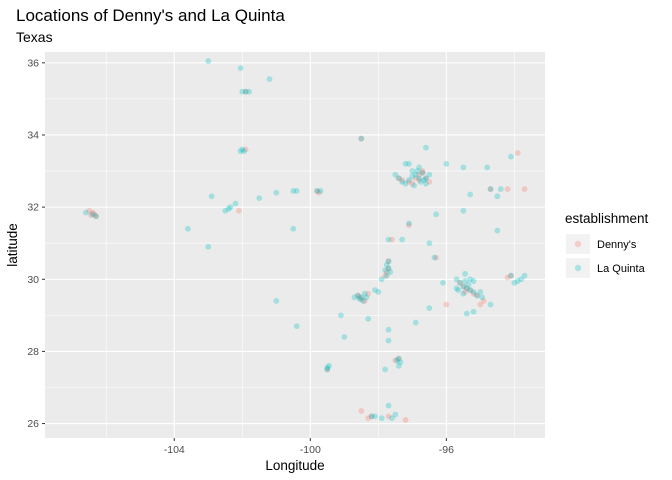 This screenshot has width=672, height=480. Describe the element at coordinates (36, 243) in the screenshot. I see `y-axis-ticks: 26 28 30 32 34 36` at that location.